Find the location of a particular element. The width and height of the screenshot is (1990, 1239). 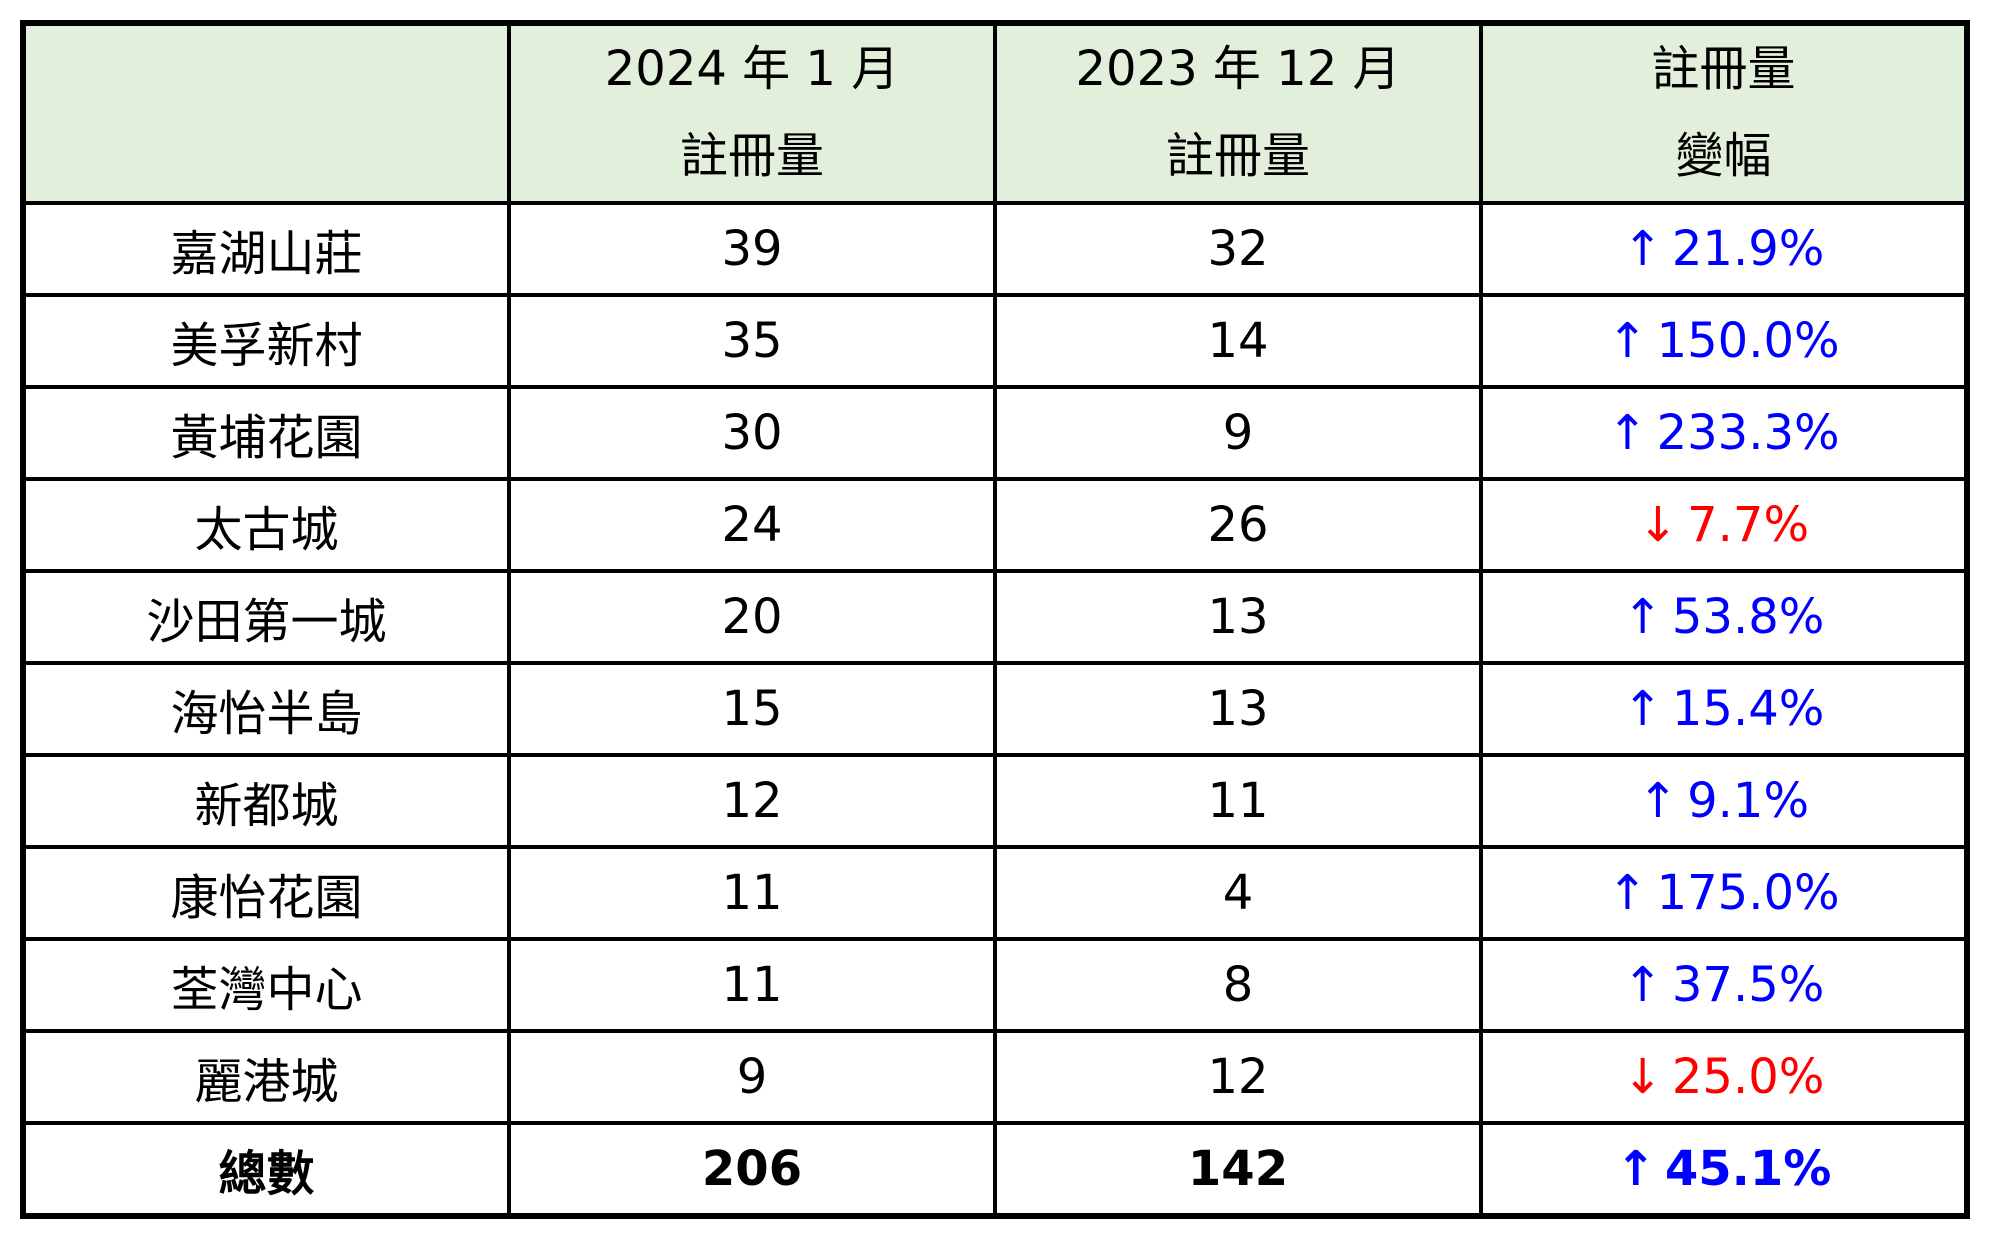

header-estate-cell is located at coordinates (266, 113).